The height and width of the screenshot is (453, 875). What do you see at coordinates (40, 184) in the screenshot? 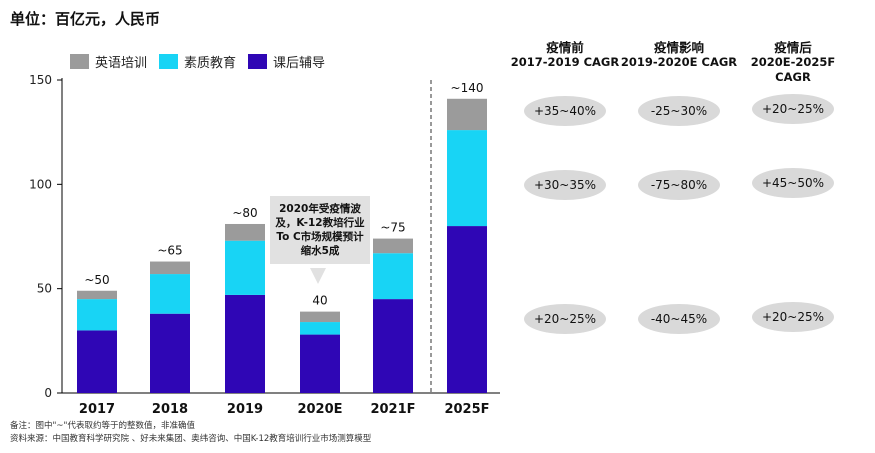
I see `y-tick-label-100: 100` at bounding box center [40, 184].